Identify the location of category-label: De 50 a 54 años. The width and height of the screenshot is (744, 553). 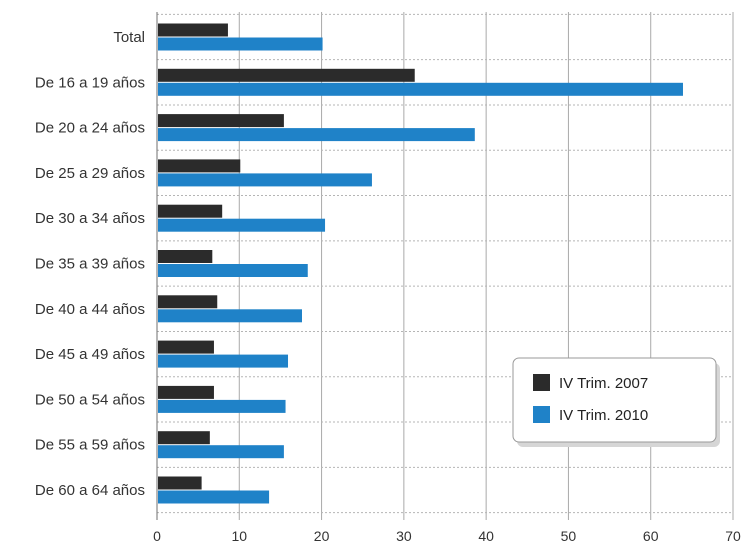
(90, 399).